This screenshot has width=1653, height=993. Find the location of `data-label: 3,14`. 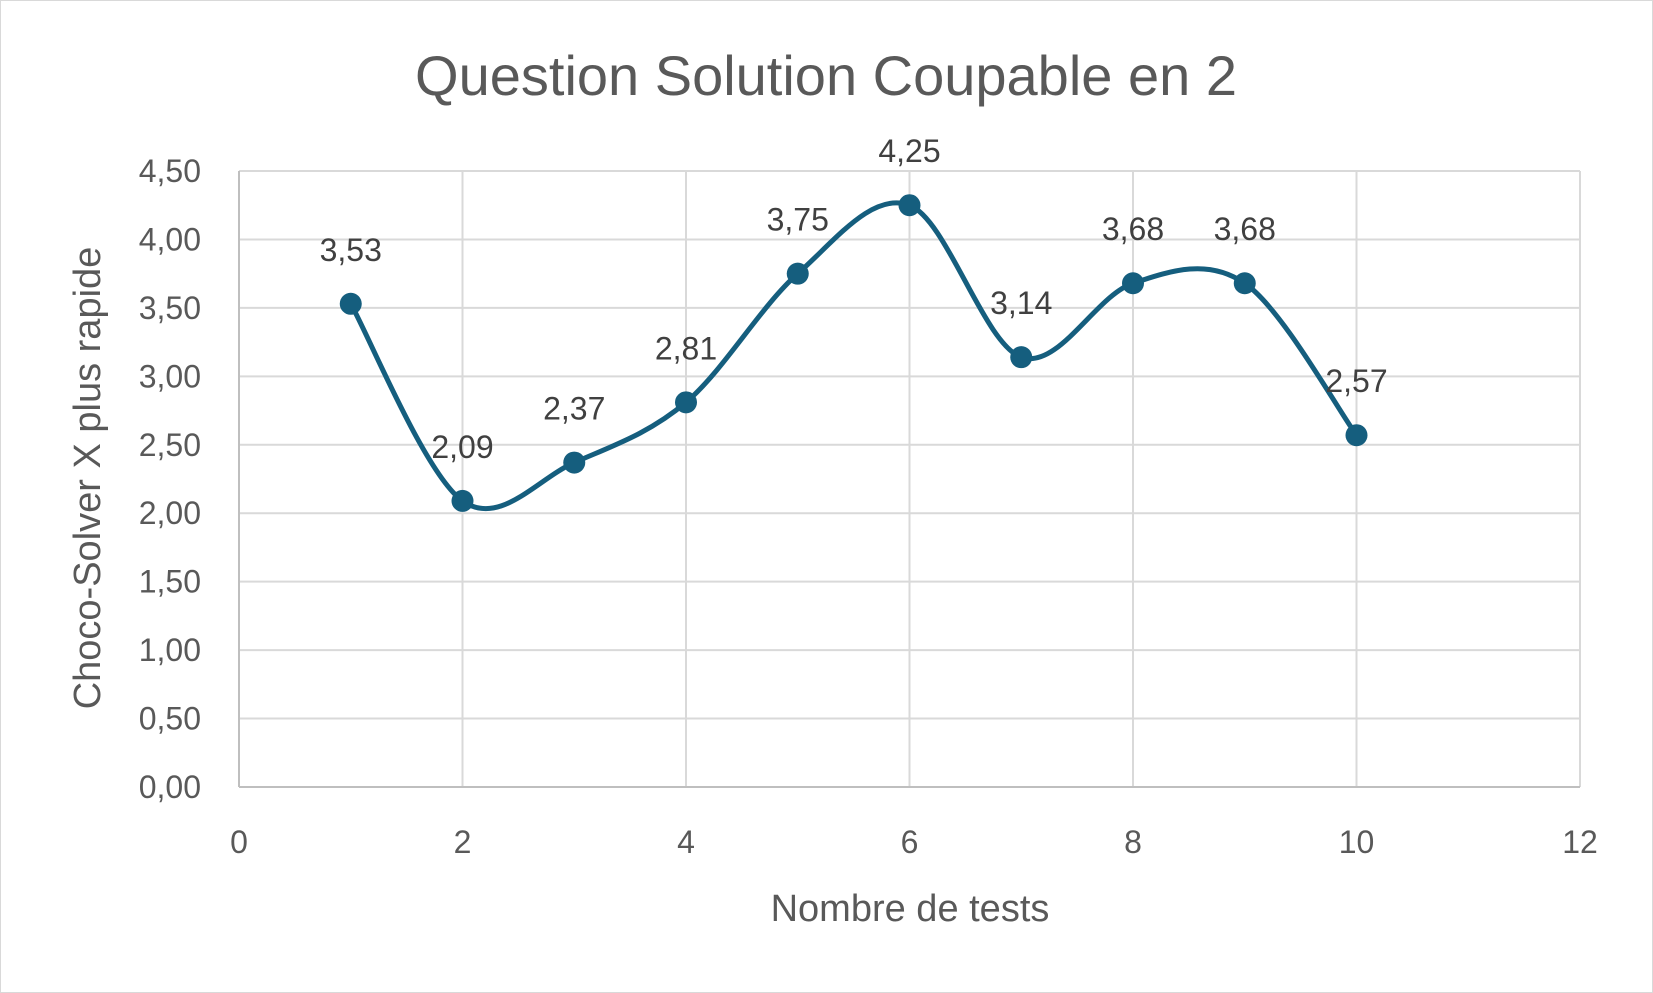

data-label: 3,14 is located at coordinates (1021, 303).